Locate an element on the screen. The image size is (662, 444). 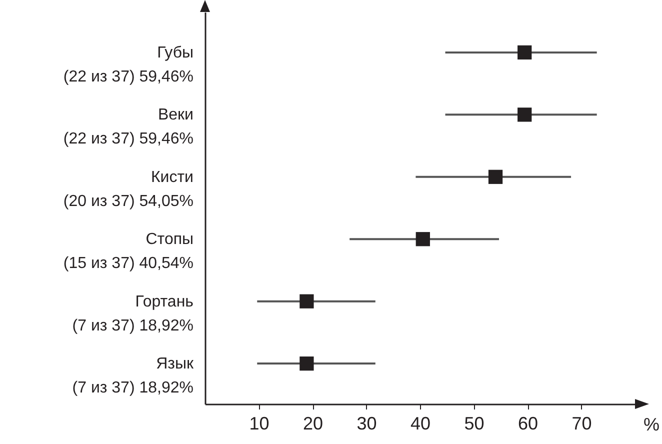
y-tick-label: Стопы is located at coordinates (170, 239).